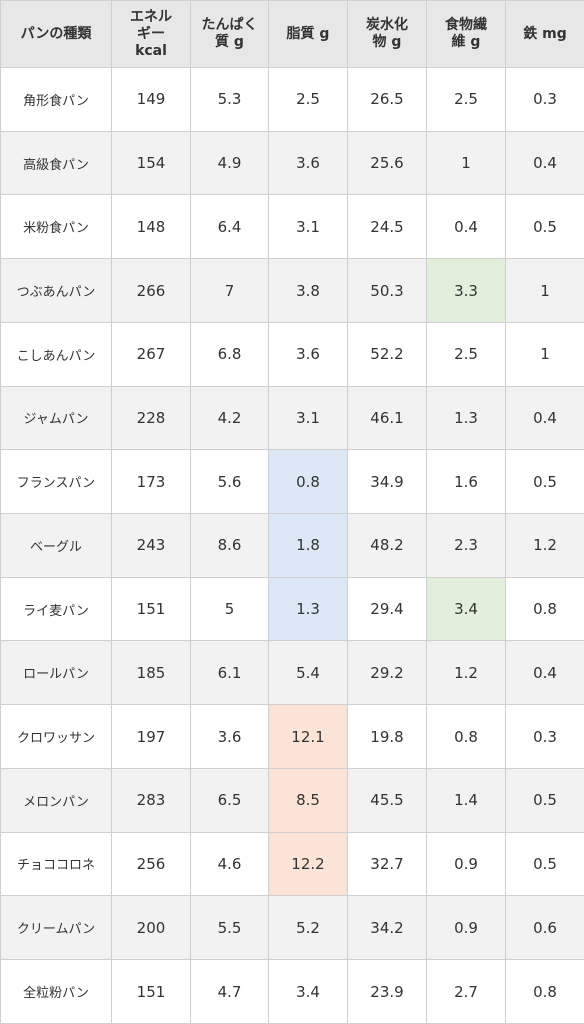 The height and width of the screenshot is (1024, 584). I want to click on value-cell: 6.4, so click(229, 227).